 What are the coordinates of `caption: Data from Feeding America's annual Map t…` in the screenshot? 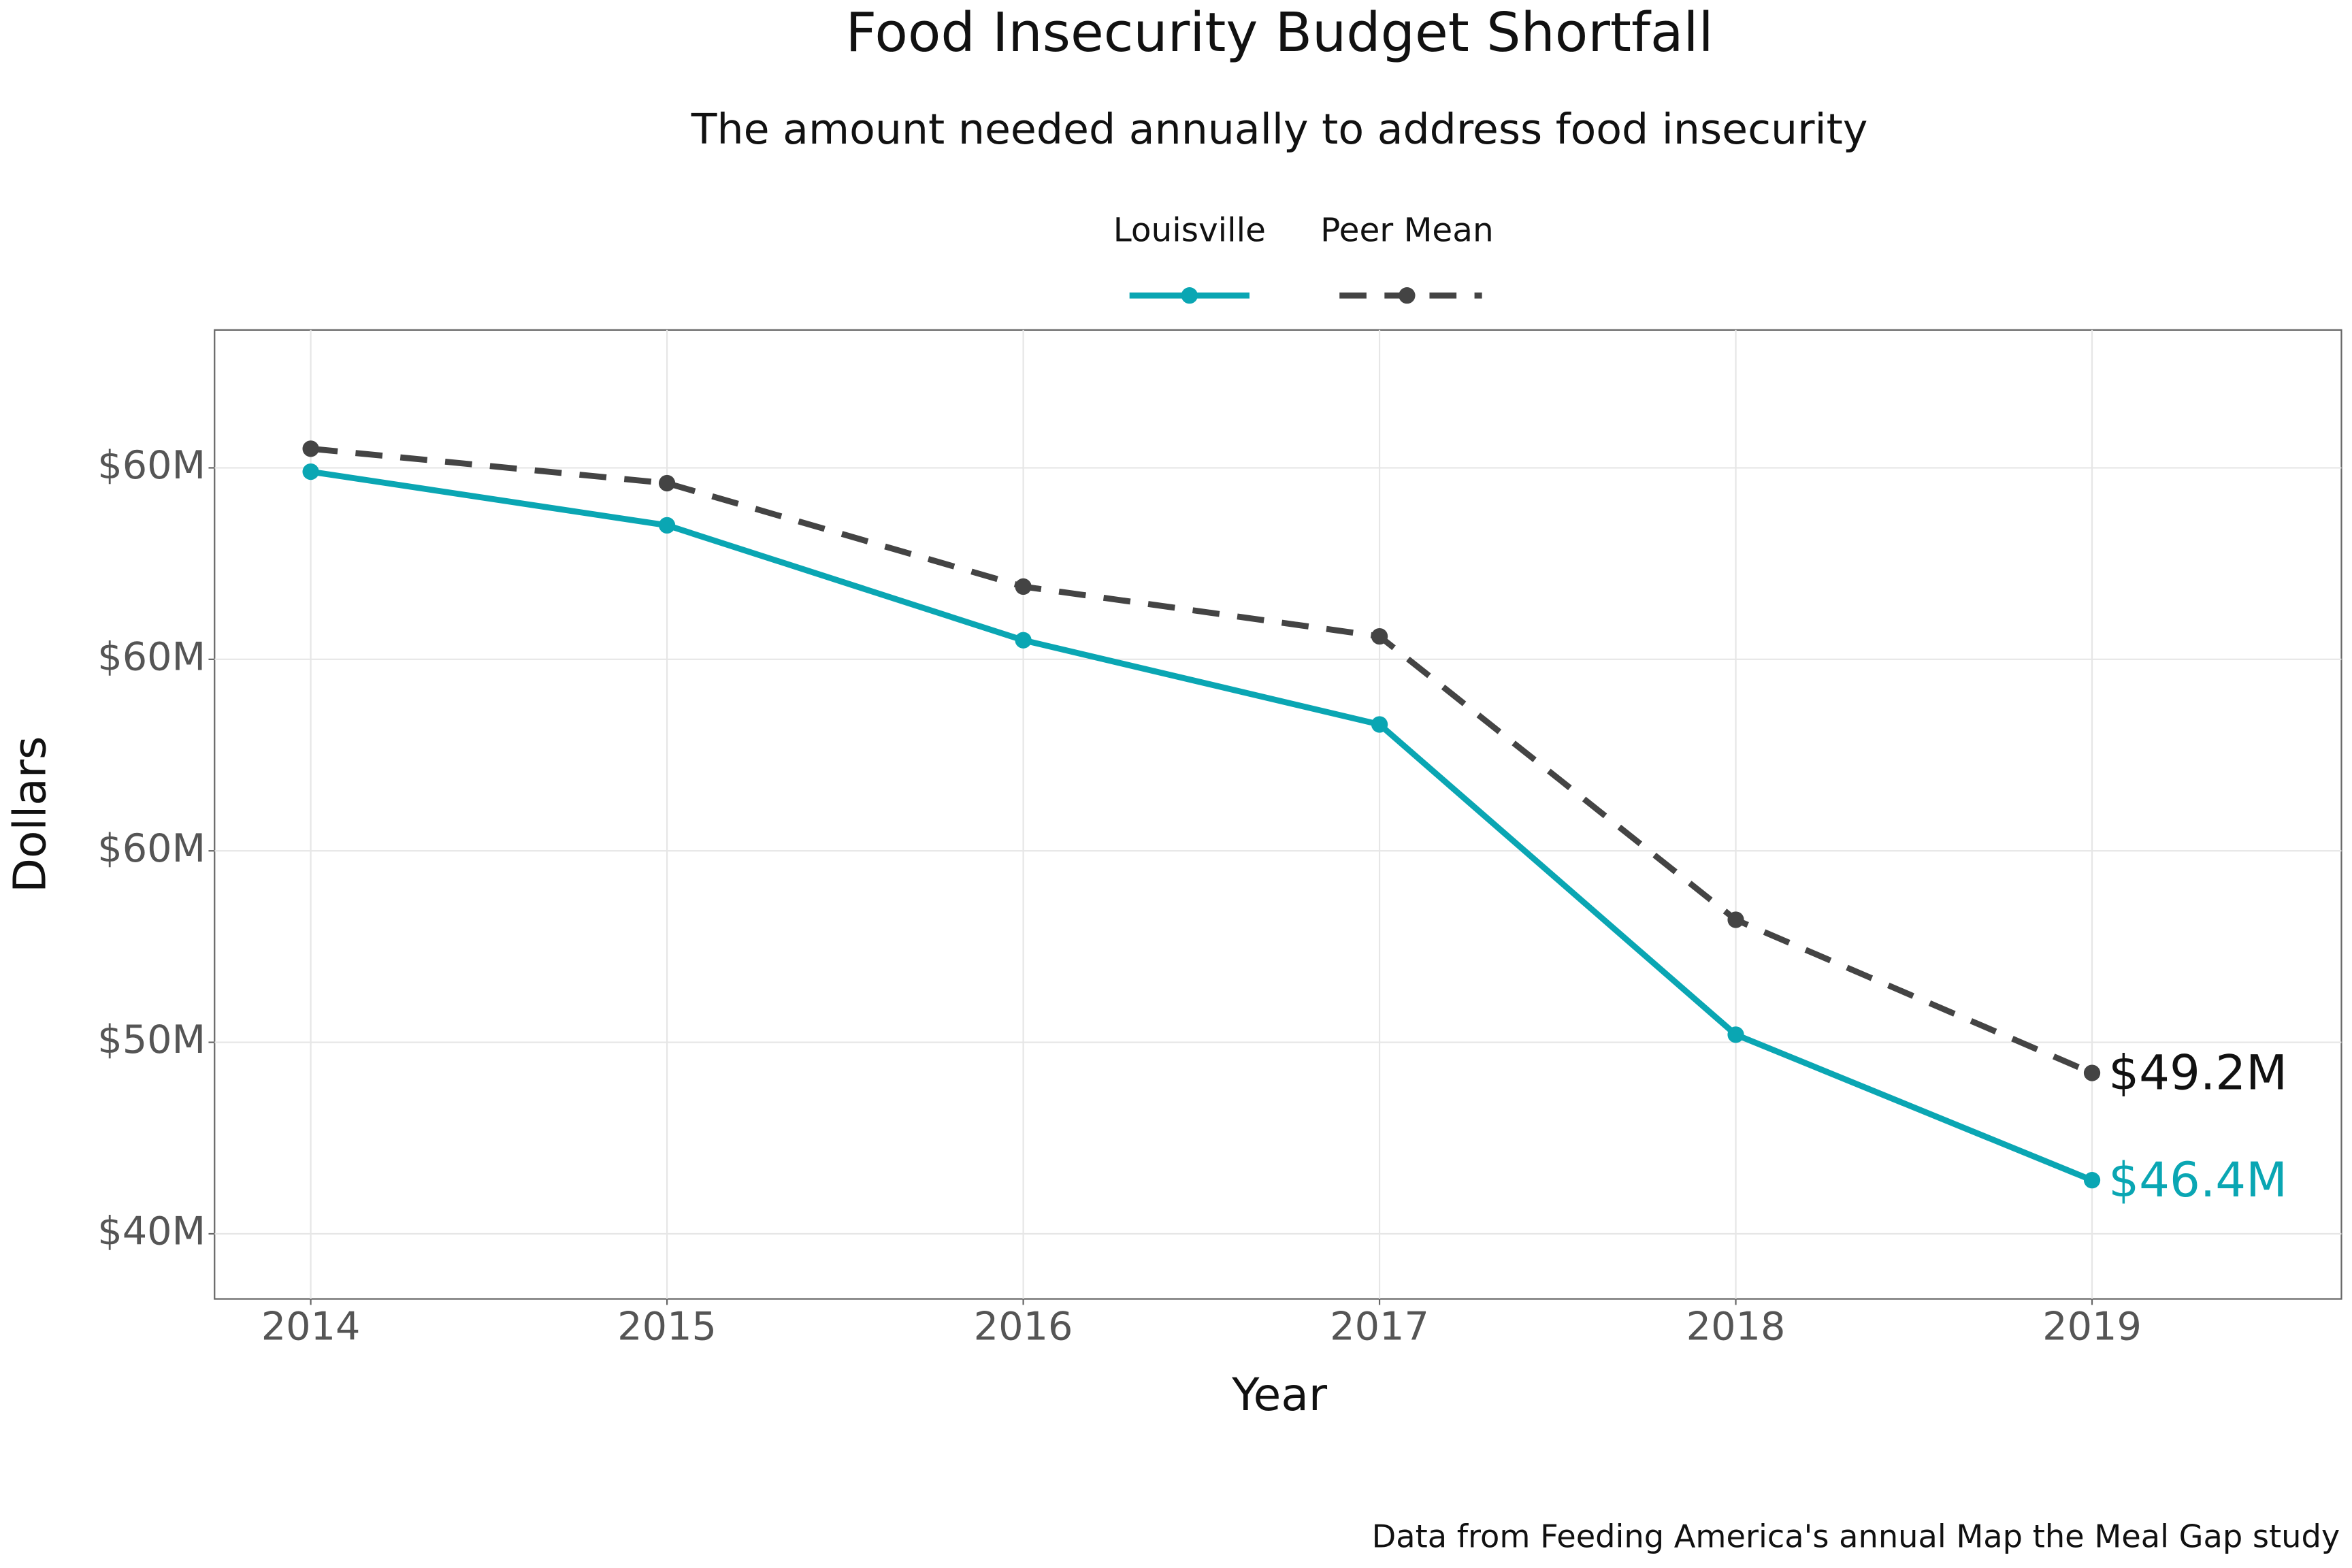 It's located at (1856, 1536).